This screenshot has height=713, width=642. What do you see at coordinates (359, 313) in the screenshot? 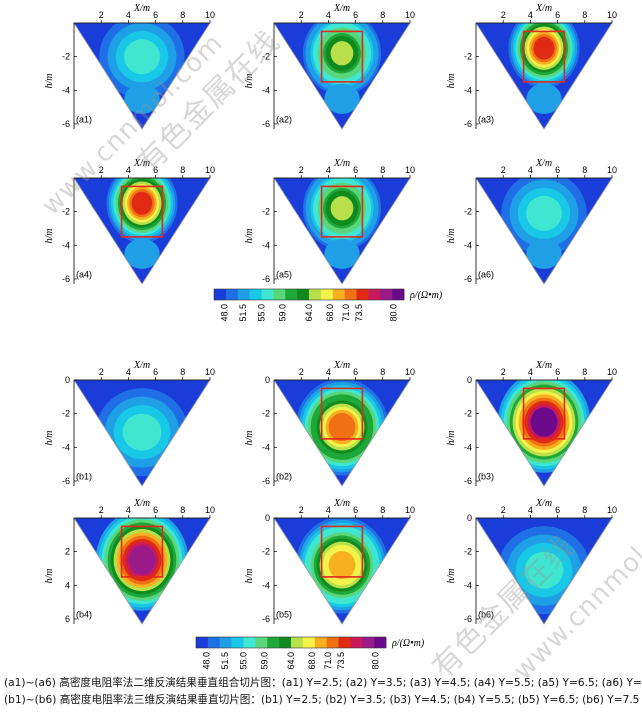
I see `colorbar-tick-label: 73.5` at bounding box center [359, 313].